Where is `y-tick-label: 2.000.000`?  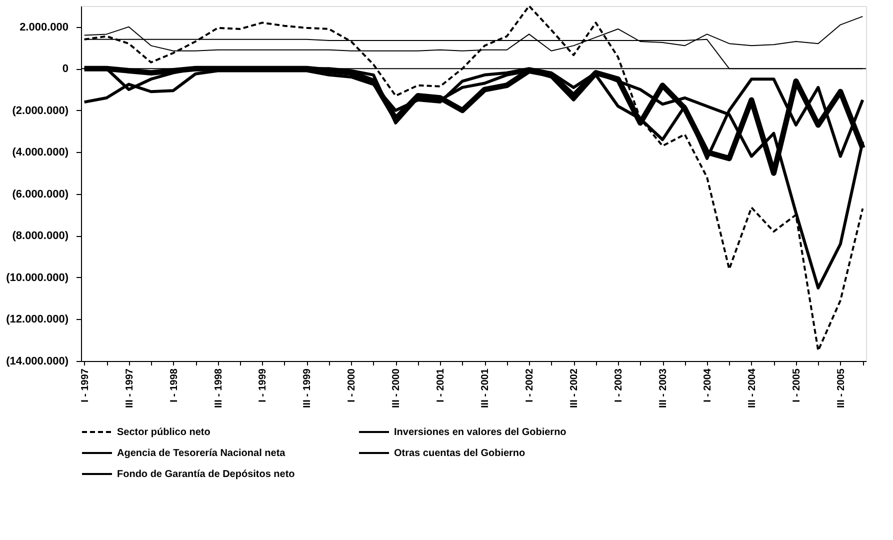
y-tick-label: 2.000.000 is located at coordinates (44, 27).